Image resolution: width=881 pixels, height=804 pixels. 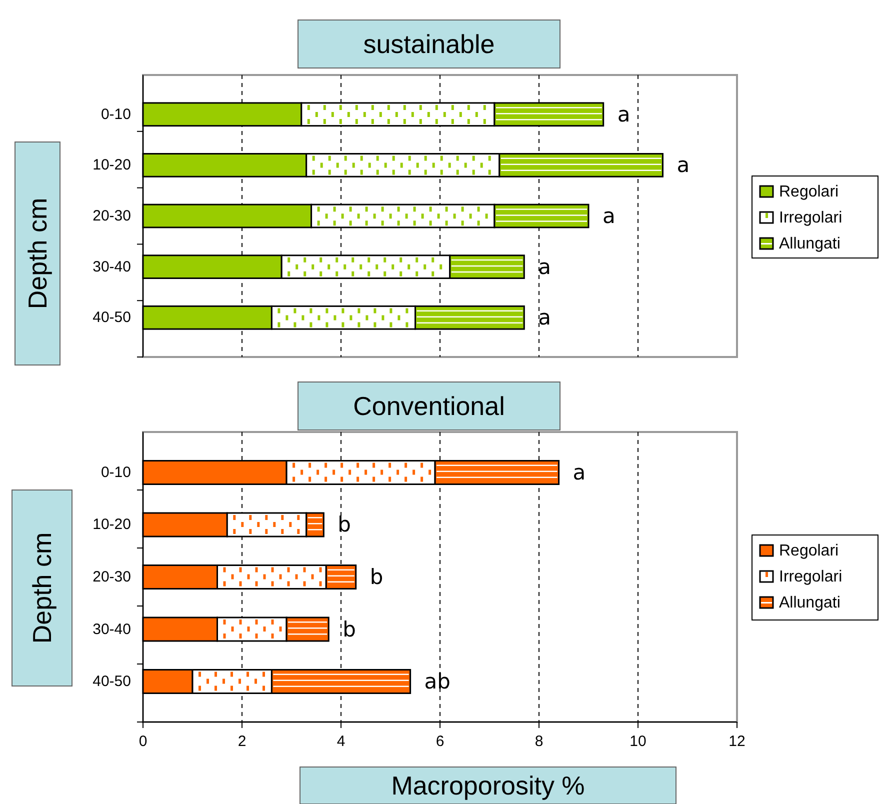 What do you see at coordinates (242, 741) in the screenshot?
I see `x-tick-label: 2` at bounding box center [242, 741].